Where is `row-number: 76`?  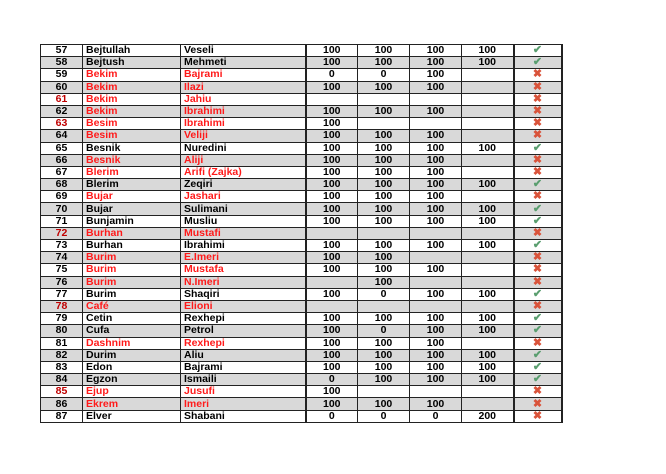 row-number: 76 is located at coordinates (61, 282).